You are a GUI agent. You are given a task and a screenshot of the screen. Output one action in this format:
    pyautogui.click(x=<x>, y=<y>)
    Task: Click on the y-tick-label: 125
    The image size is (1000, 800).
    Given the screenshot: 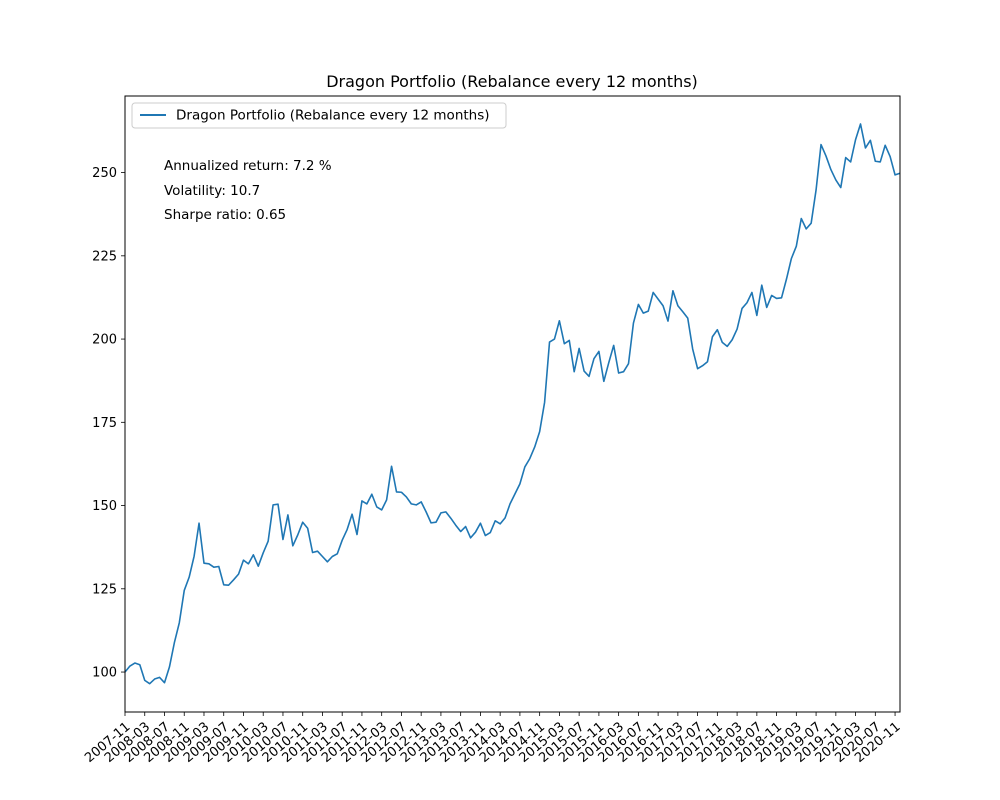 What is the action you would take?
    pyautogui.click(x=104, y=589)
    